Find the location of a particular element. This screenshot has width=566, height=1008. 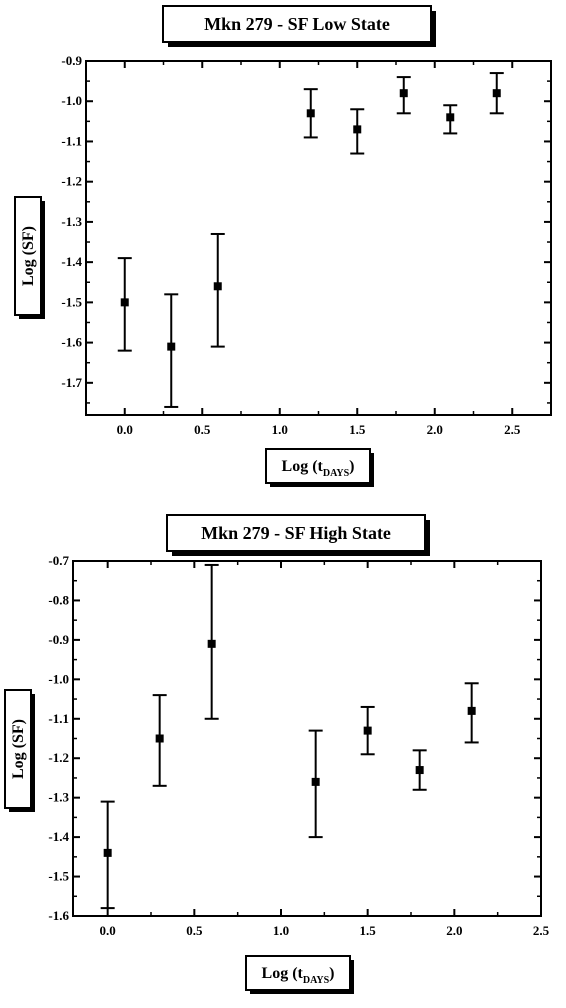

y-tick-label-low: -1.4 is located at coordinates (71, 261).